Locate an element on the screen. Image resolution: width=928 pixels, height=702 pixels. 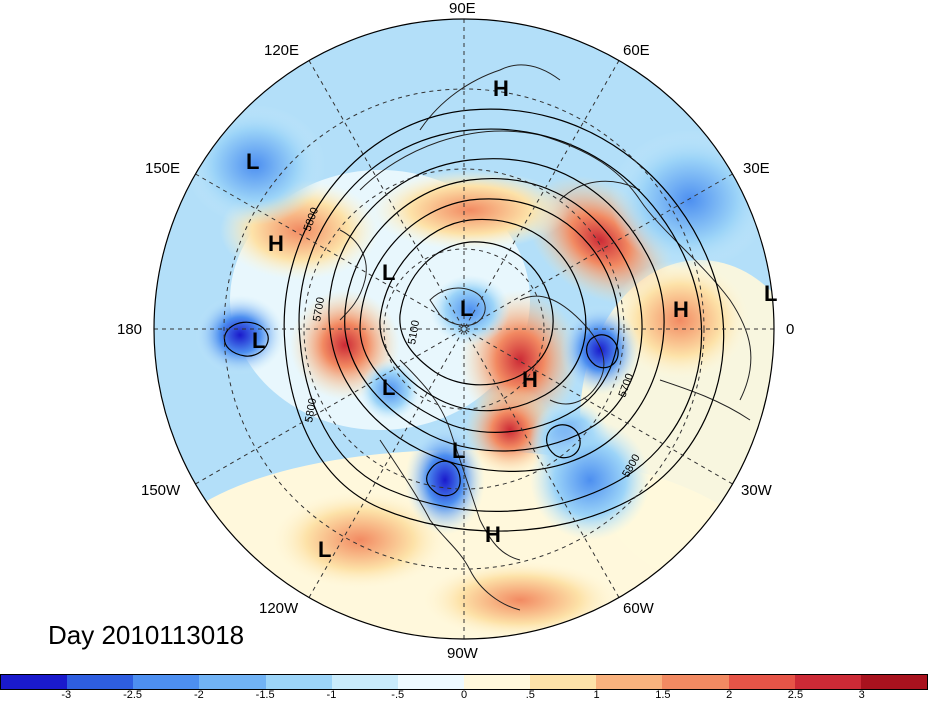
lon-label-30e: 30E is located at coordinates (756, 168).